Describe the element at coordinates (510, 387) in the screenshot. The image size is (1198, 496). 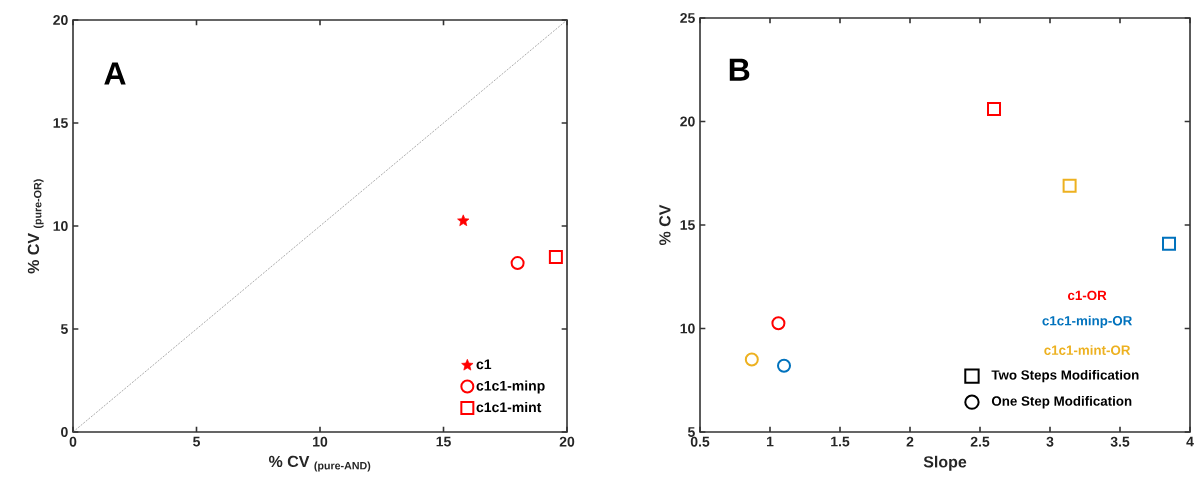
I see `legend-label: c1c1-minp` at that location.